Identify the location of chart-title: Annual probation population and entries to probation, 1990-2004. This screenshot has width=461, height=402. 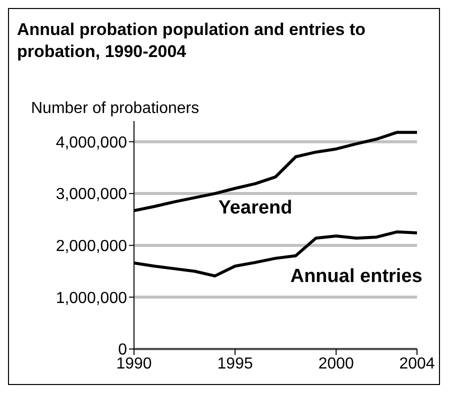
(191, 41).